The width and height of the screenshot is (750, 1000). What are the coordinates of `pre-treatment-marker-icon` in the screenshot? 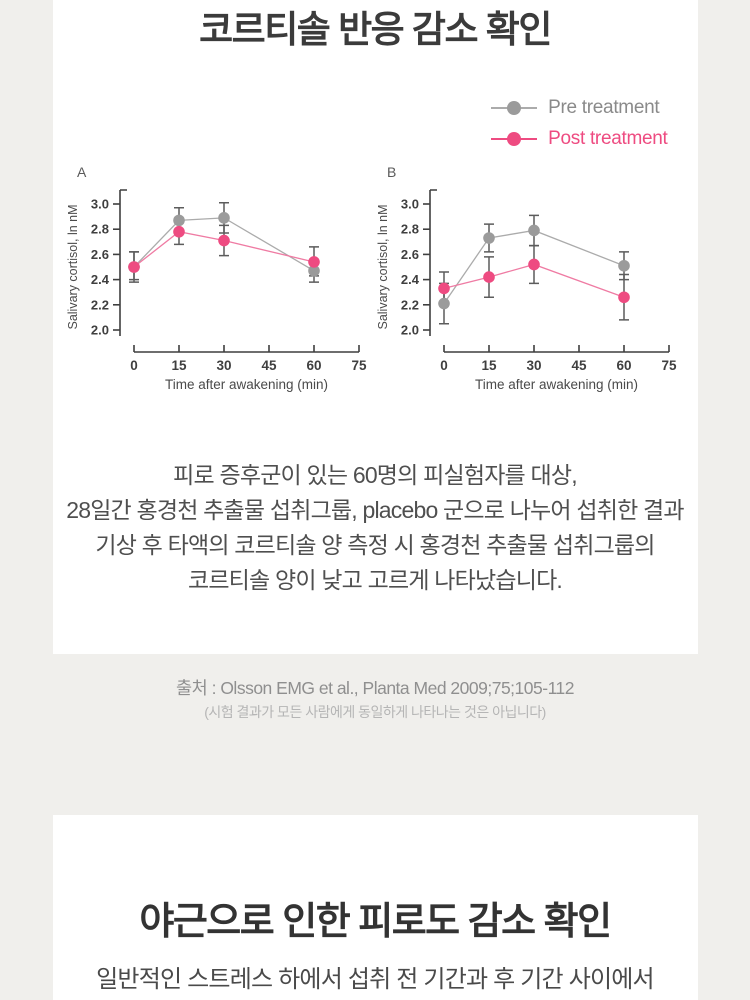 It's located at (514, 108).